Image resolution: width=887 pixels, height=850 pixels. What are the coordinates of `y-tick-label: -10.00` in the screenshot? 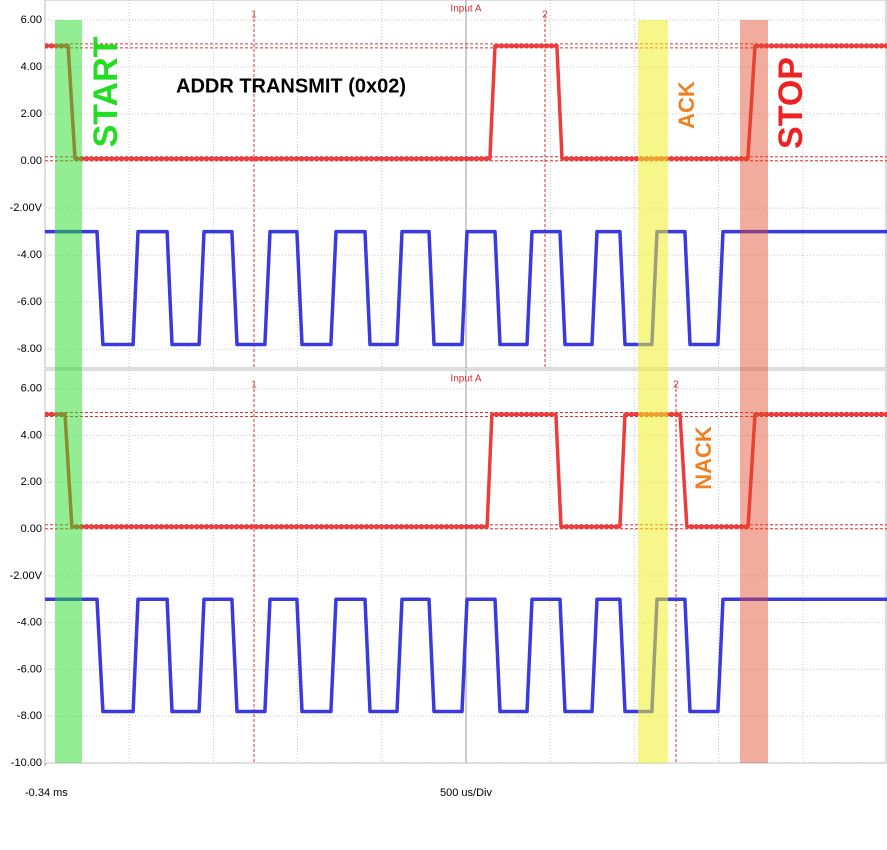 It's located at (26, 763).